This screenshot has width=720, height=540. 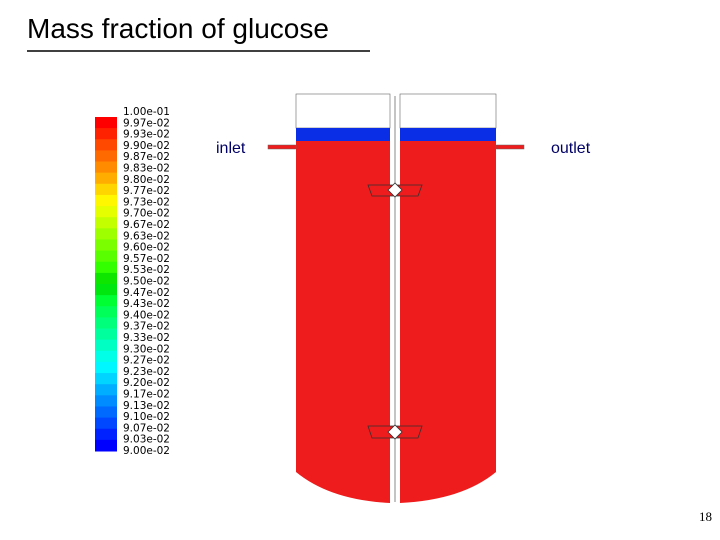 I want to click on colorbar-label: 9.70e-02, so click(x=146, y=214).